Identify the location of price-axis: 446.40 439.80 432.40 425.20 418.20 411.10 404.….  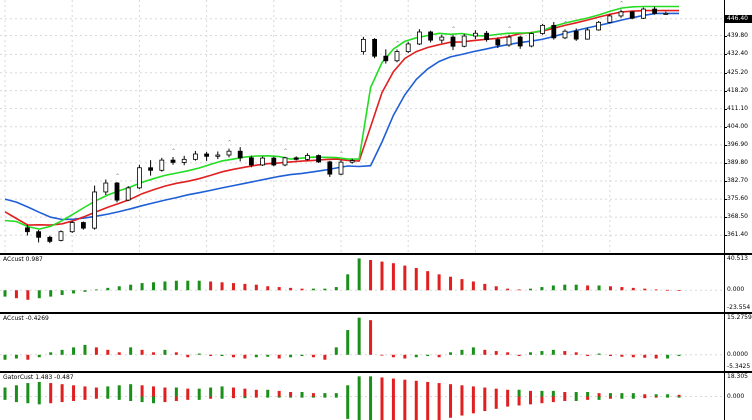
(738, 127).